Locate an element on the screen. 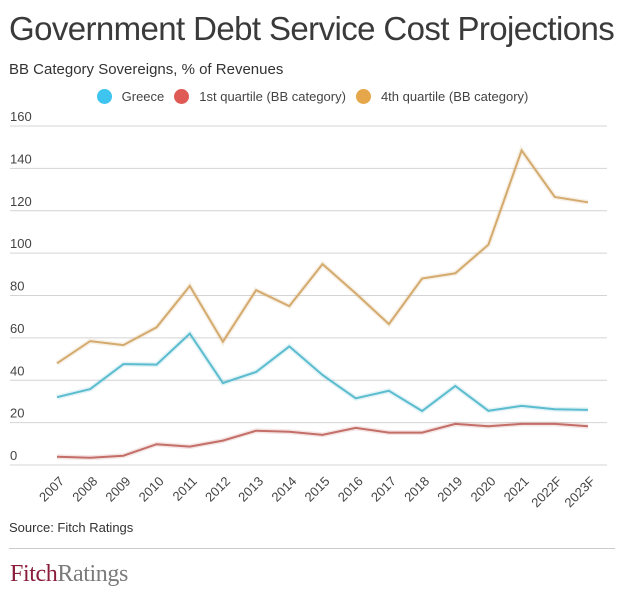 Image resolution: width=625 pixels, height=608 pixels. y-tick-label: 100 is located at coordinates (21, 243).